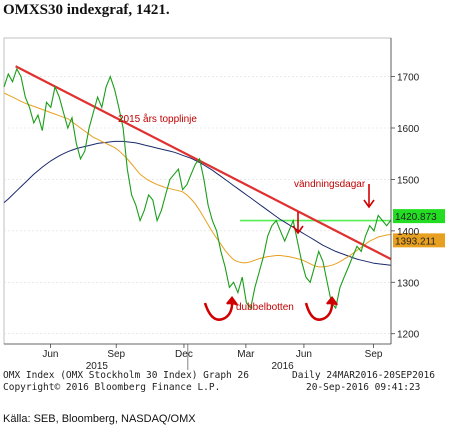 The image size is (455, 431). Describe the element at coordinates (330, 184) in the screenshot. I see `reversal-annotation: vändningsdagar` at that location.